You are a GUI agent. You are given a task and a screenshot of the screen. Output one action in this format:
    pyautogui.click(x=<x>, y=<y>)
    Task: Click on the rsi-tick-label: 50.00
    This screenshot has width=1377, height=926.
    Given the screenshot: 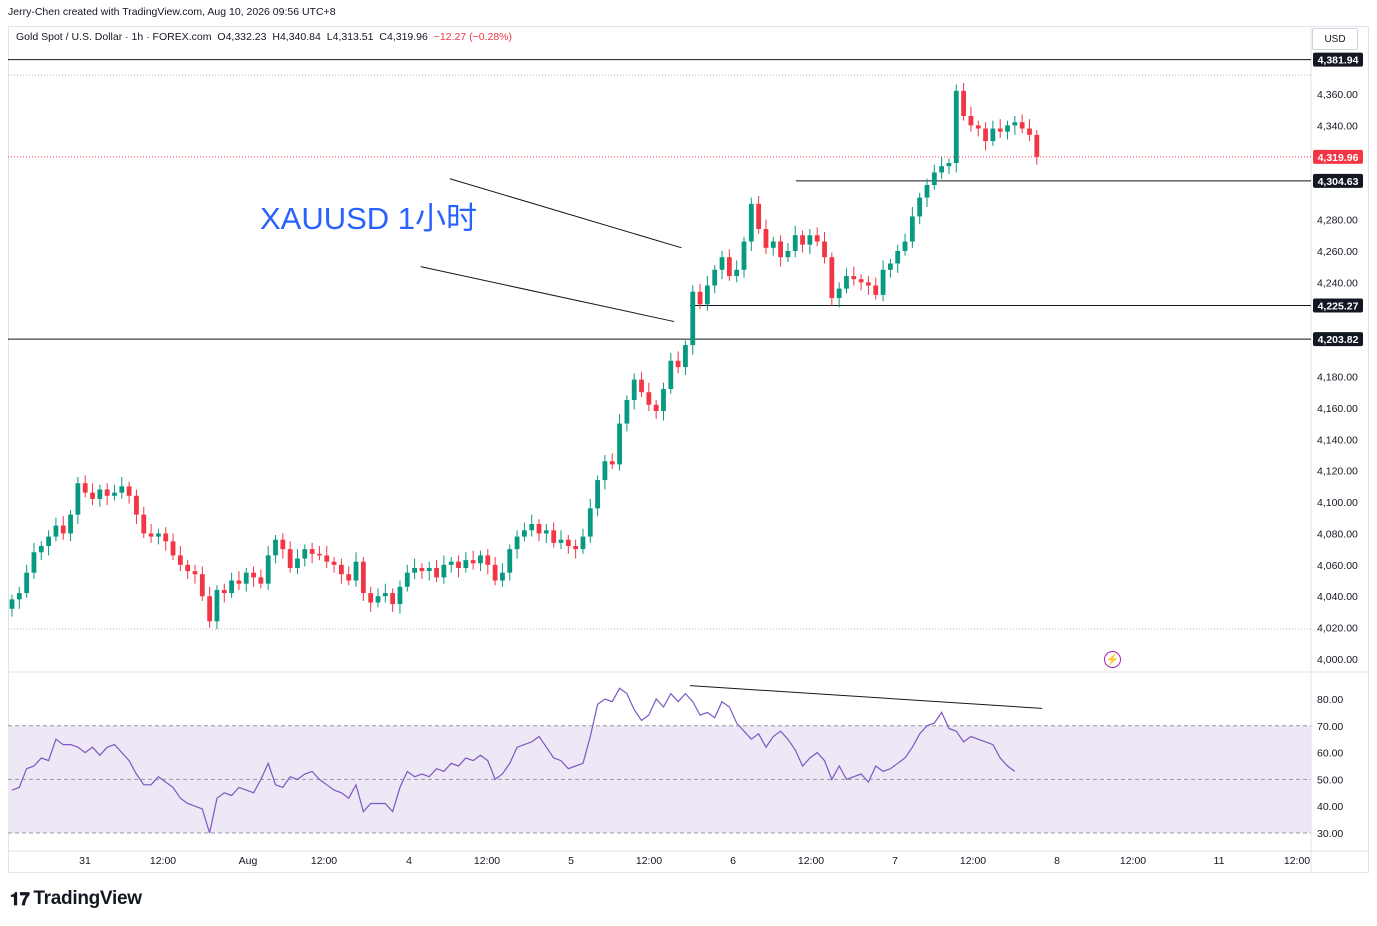 What is the action you would take?
    pyautogui.click(x=1330, y=780)
    